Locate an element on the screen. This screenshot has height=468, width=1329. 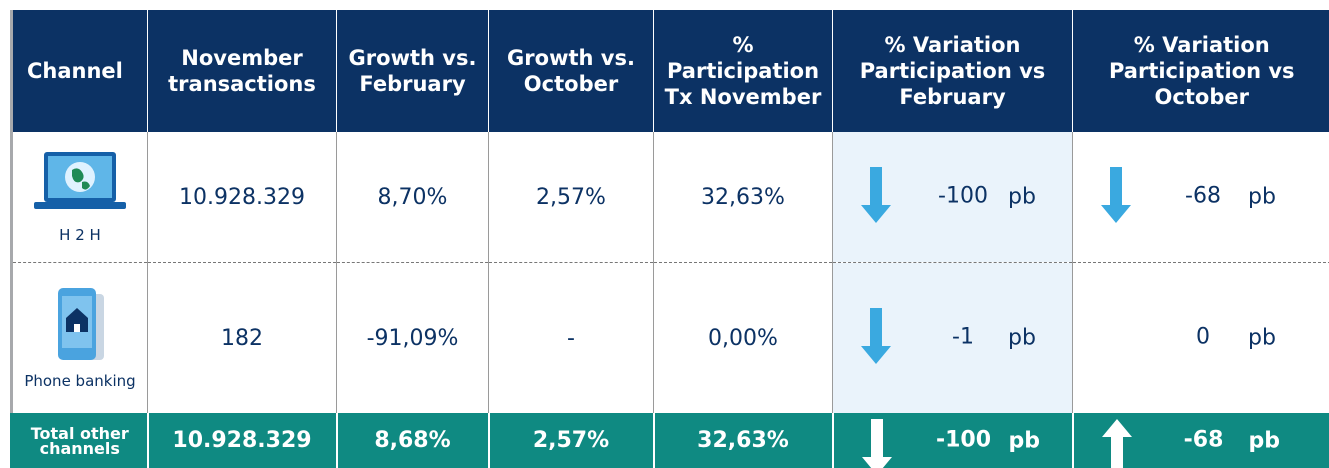
value-cell: 182 is located at coordinates (242, 338).